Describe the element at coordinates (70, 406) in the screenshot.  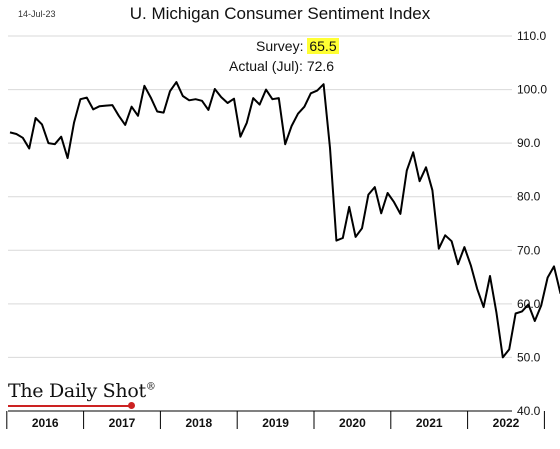
I see `brand-underline` at that location.